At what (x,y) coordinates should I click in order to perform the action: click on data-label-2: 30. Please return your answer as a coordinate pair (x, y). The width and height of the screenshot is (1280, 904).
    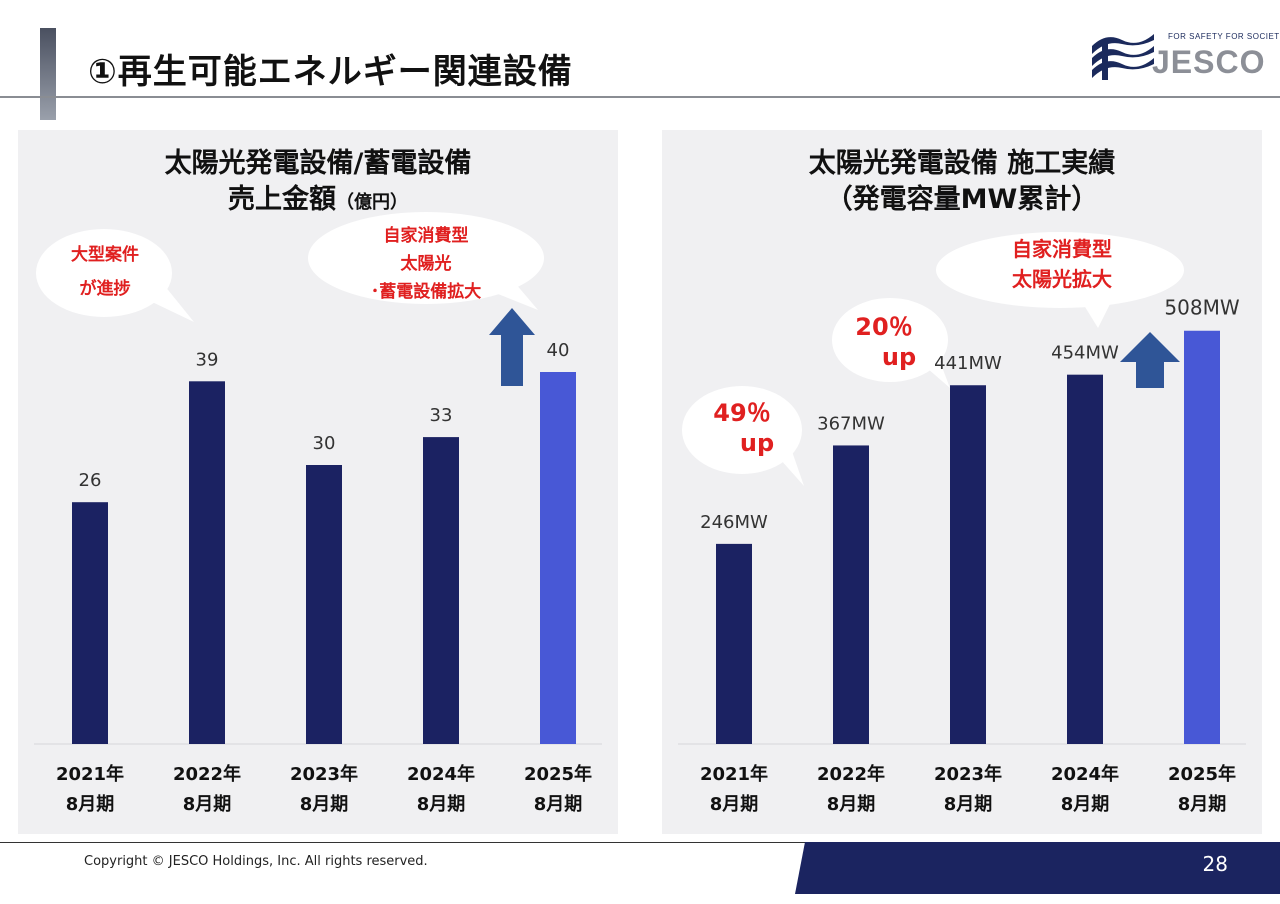
    Looking at the image, I should click on (324, 443).